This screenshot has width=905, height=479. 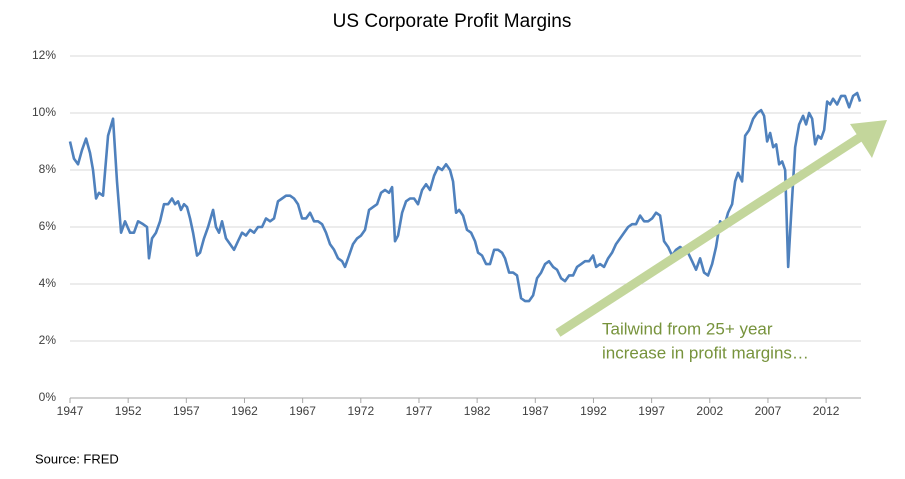 I want to click on x-tick-label: 1977, so click(x=419, y=411).